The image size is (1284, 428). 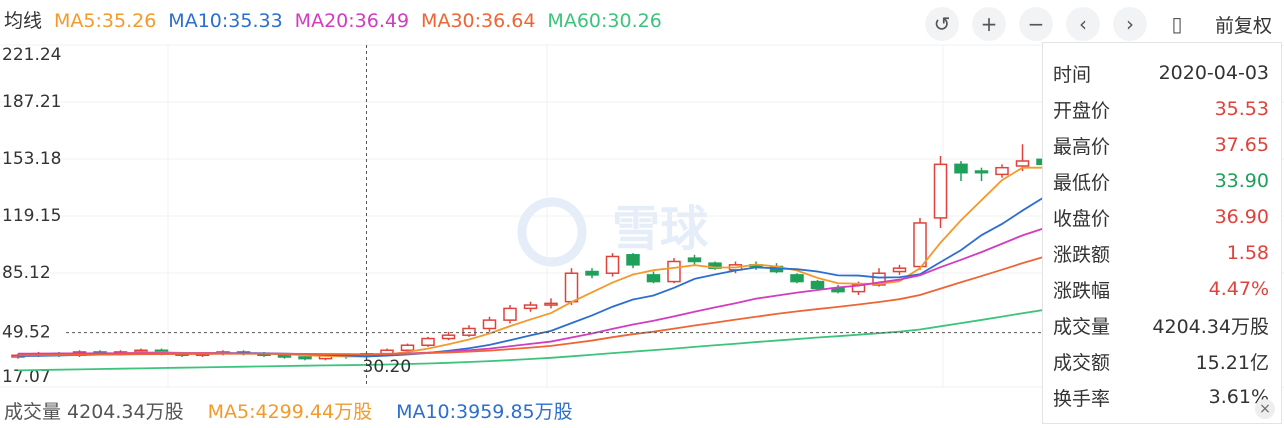 What do you see at coordinates (1082, 110) in the screenshot?
I see `tooltip-label: 开盘价` at bounding box center [1082, 110].